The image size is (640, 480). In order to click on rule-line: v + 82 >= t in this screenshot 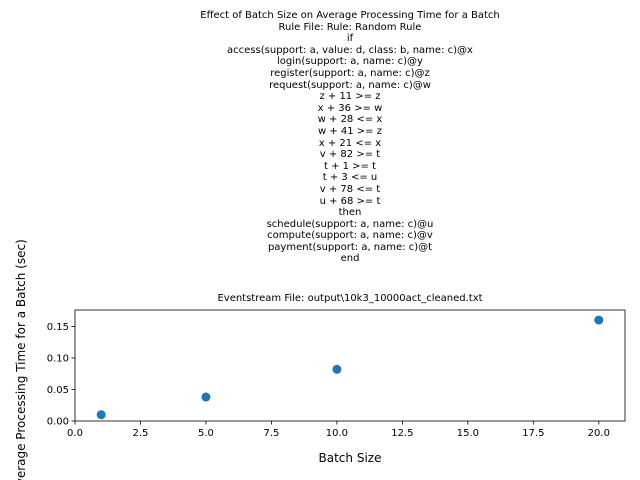, I will do `click(350, 155)`.